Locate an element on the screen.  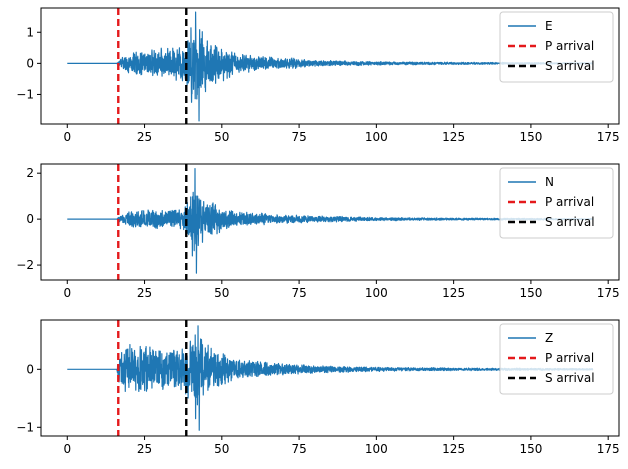
legend: E P arrival S arrival is located at coordinates (556, 47).